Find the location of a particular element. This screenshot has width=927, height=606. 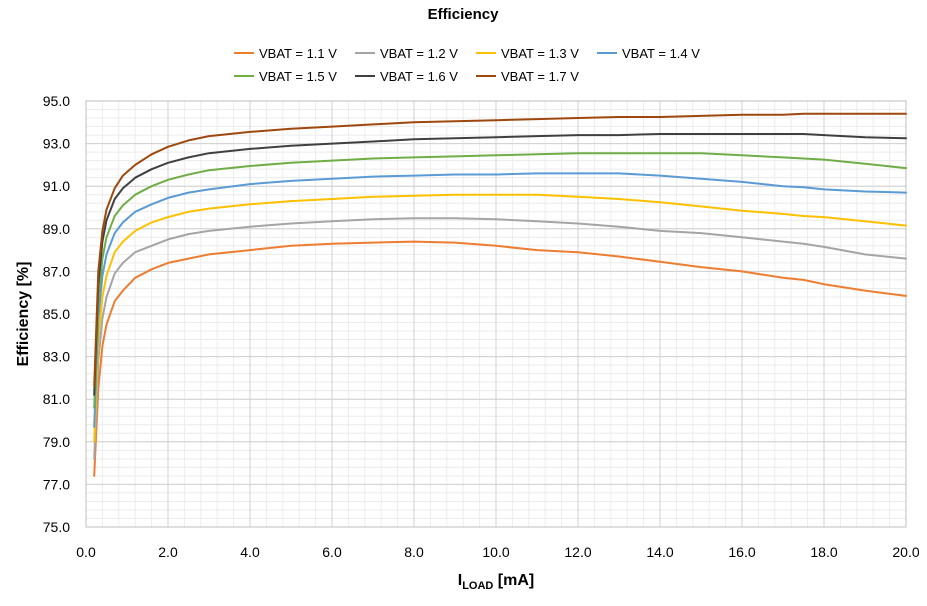

y-tick-label: 79.0 is located at coordinates (56, 442).